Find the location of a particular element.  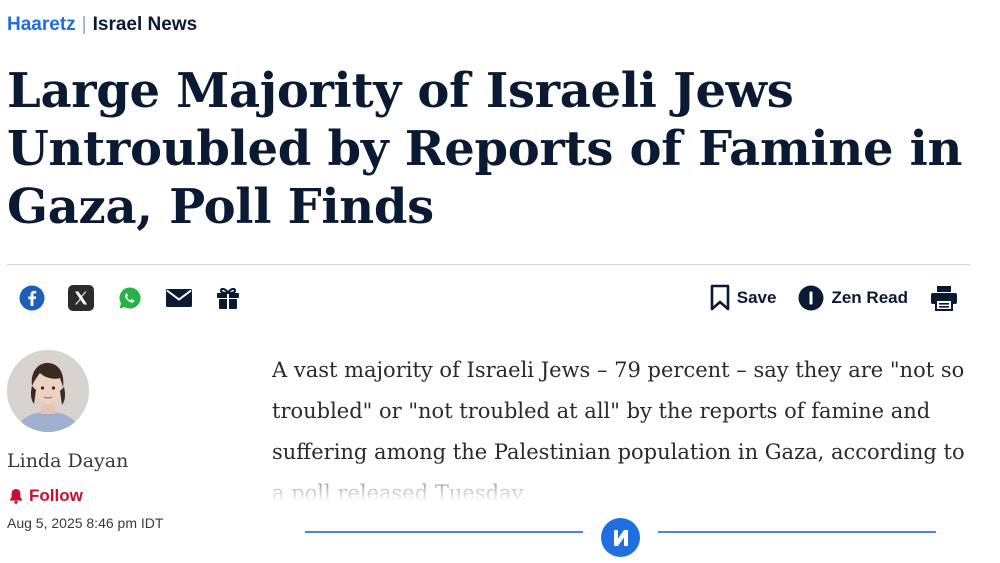

facebook-icon is located at coordinates (32, 298).